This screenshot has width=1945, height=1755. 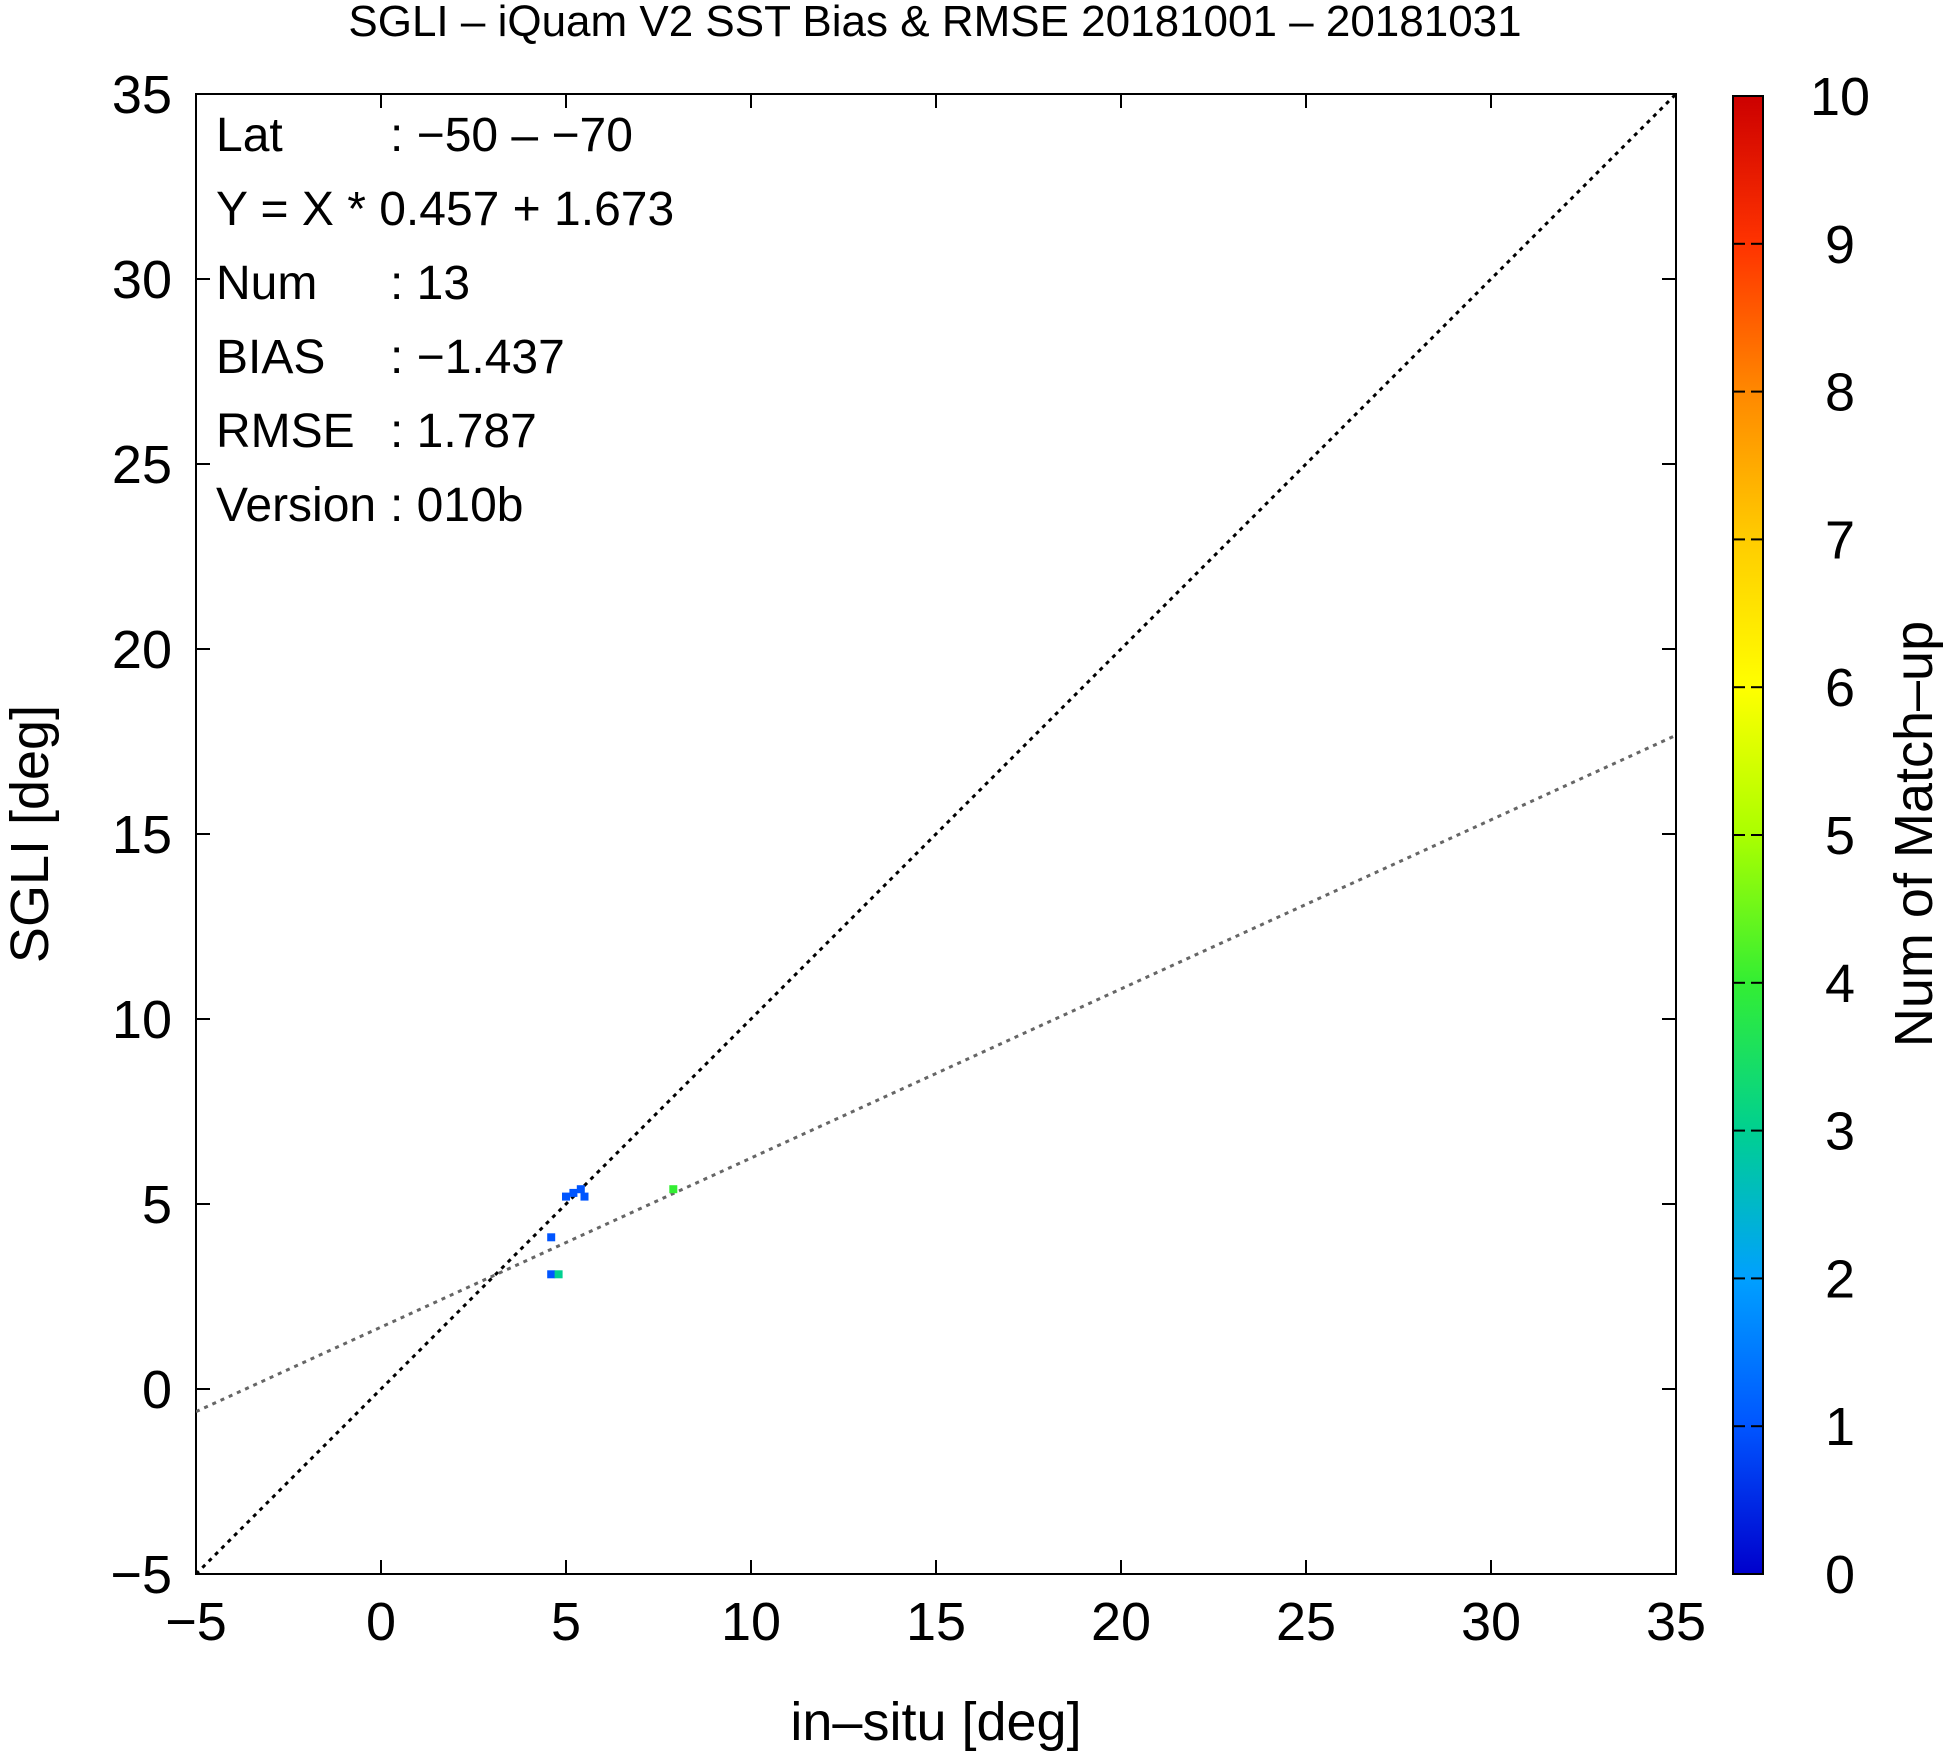 What do you see at coordinates (1676, 1622) in the screenshot?
I see `x-tick-label: 35` at bounding box center [1676, 1622].